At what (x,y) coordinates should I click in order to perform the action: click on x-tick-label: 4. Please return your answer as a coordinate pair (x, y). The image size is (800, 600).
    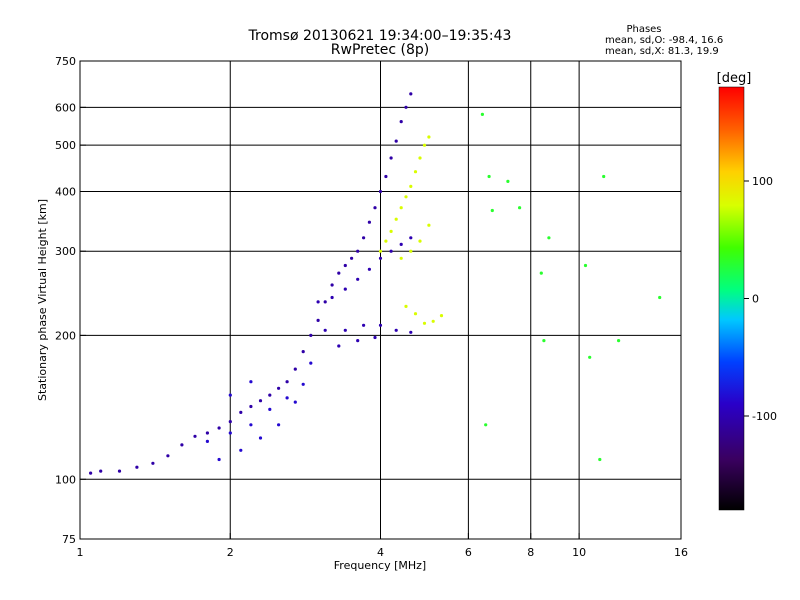
    Looking at the image, I should click on (380, 552).